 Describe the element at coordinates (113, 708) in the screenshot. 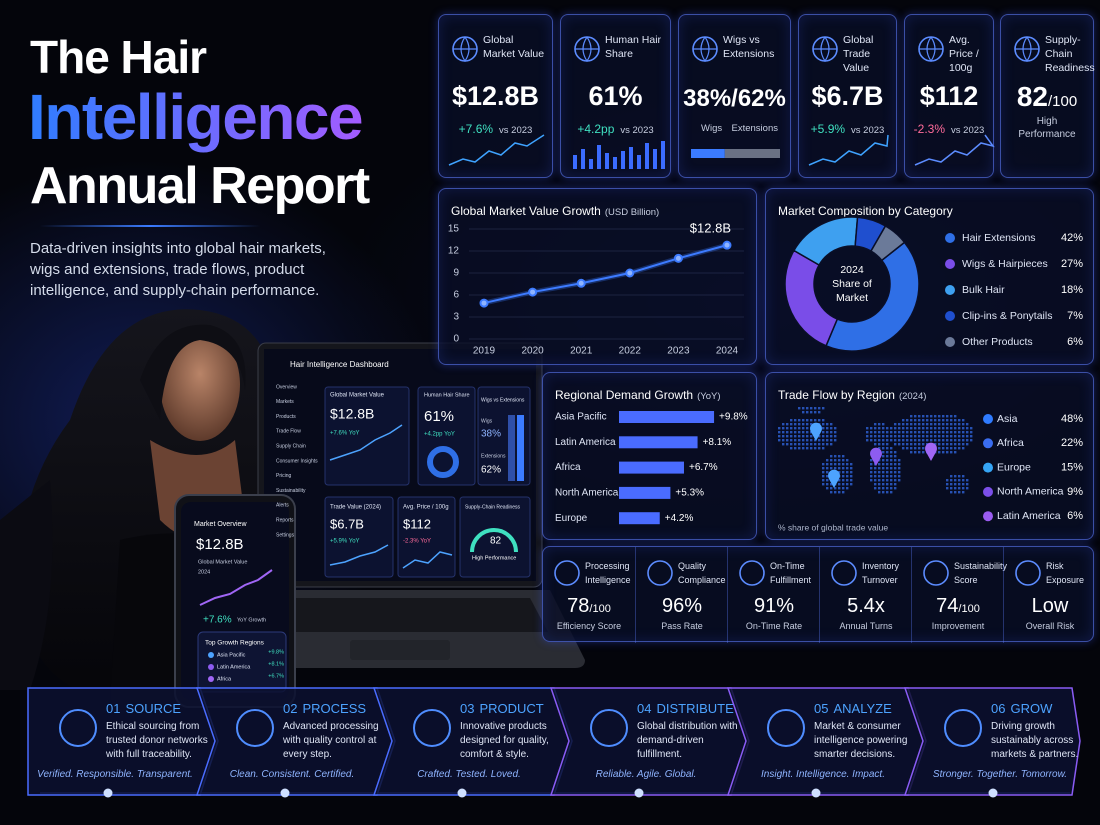

I see `step-number: 01` at that location.